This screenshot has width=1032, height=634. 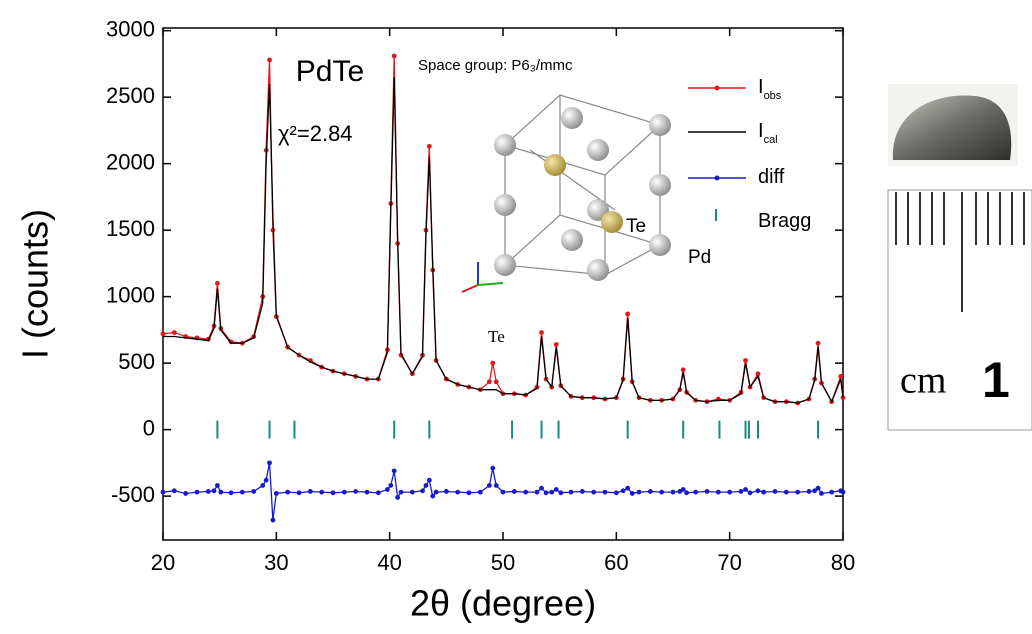 What do you see at coordinates (130, 95) in the screenshot?
I see `y-tick-label: 2500` at bounding box center [130, 95].